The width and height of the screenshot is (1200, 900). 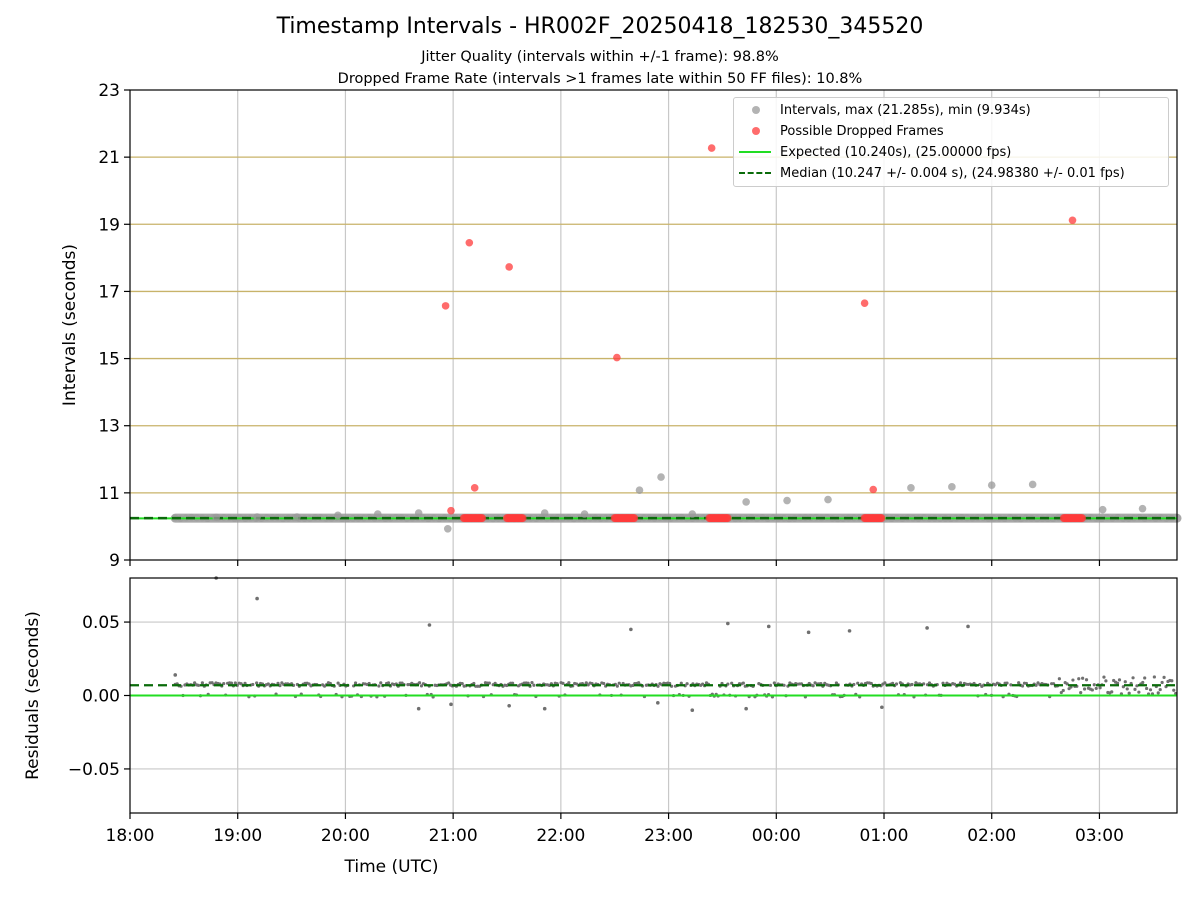 What do you see at coordinates (757, 110) in the screenshot?
I see `legend-marker-intervals` at bounding box center [757, 110].